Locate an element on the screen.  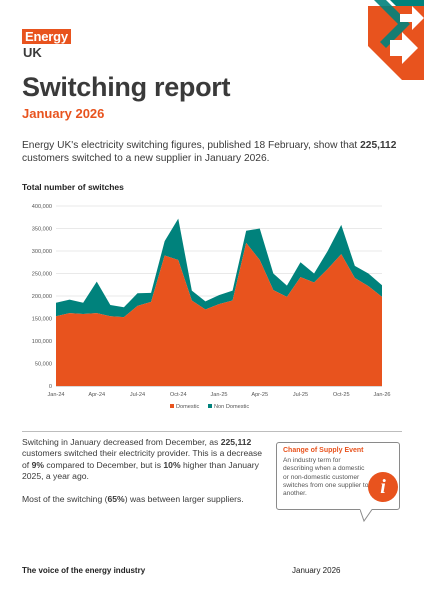
legend-label: Domestic is located at coordinates (188, 407).